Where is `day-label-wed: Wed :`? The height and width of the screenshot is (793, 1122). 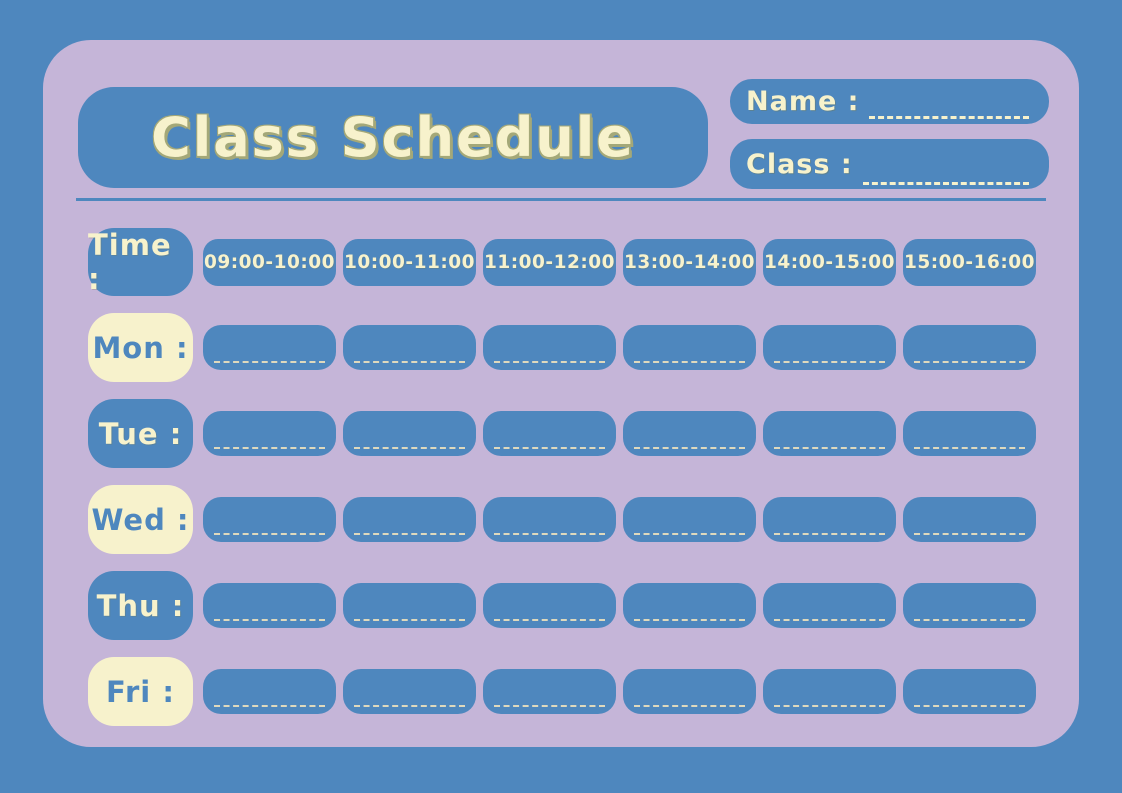 day-label-wed: Wed : is located at coordinates (140, 519).